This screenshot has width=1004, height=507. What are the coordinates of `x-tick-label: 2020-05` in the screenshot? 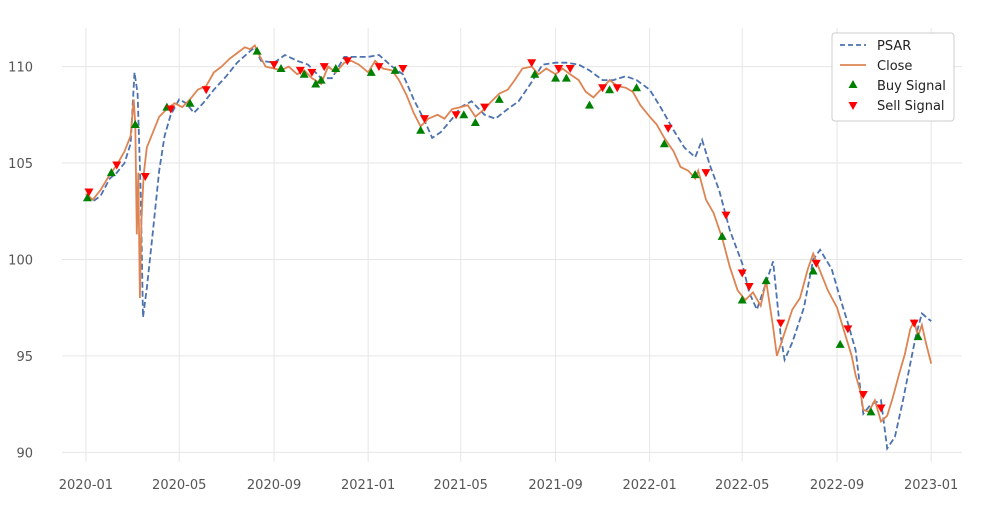 It's located at (179, 485).